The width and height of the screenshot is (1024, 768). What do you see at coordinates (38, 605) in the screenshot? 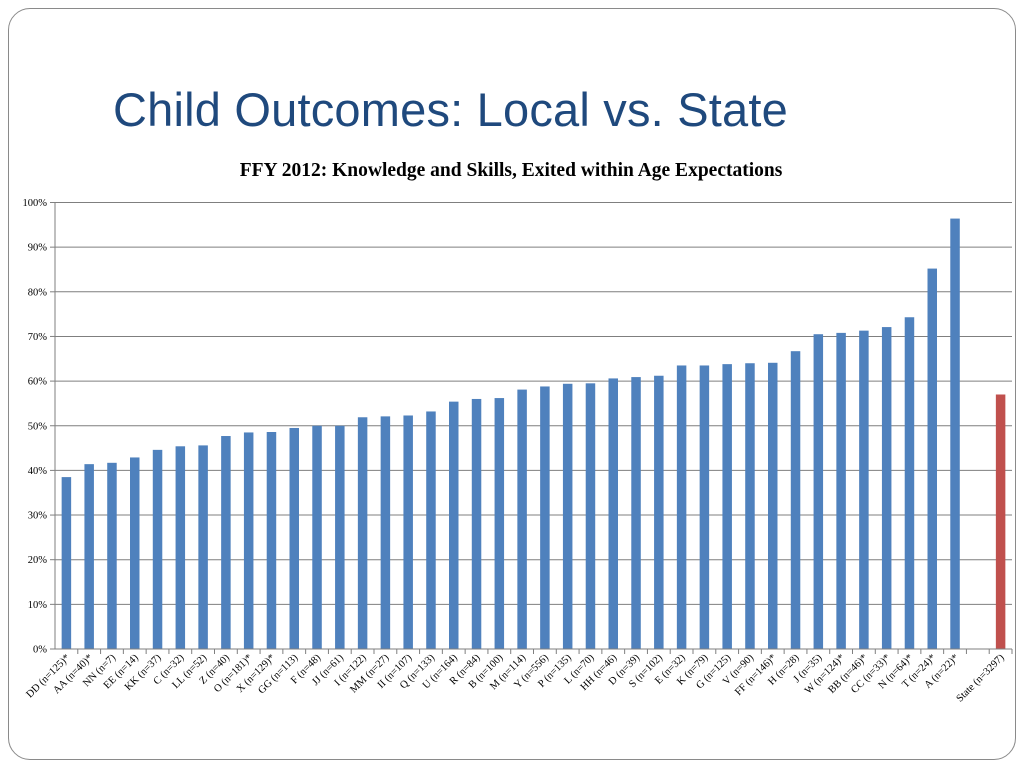
I see `y-tick-label: 10%` at bounding box center [38, 605].